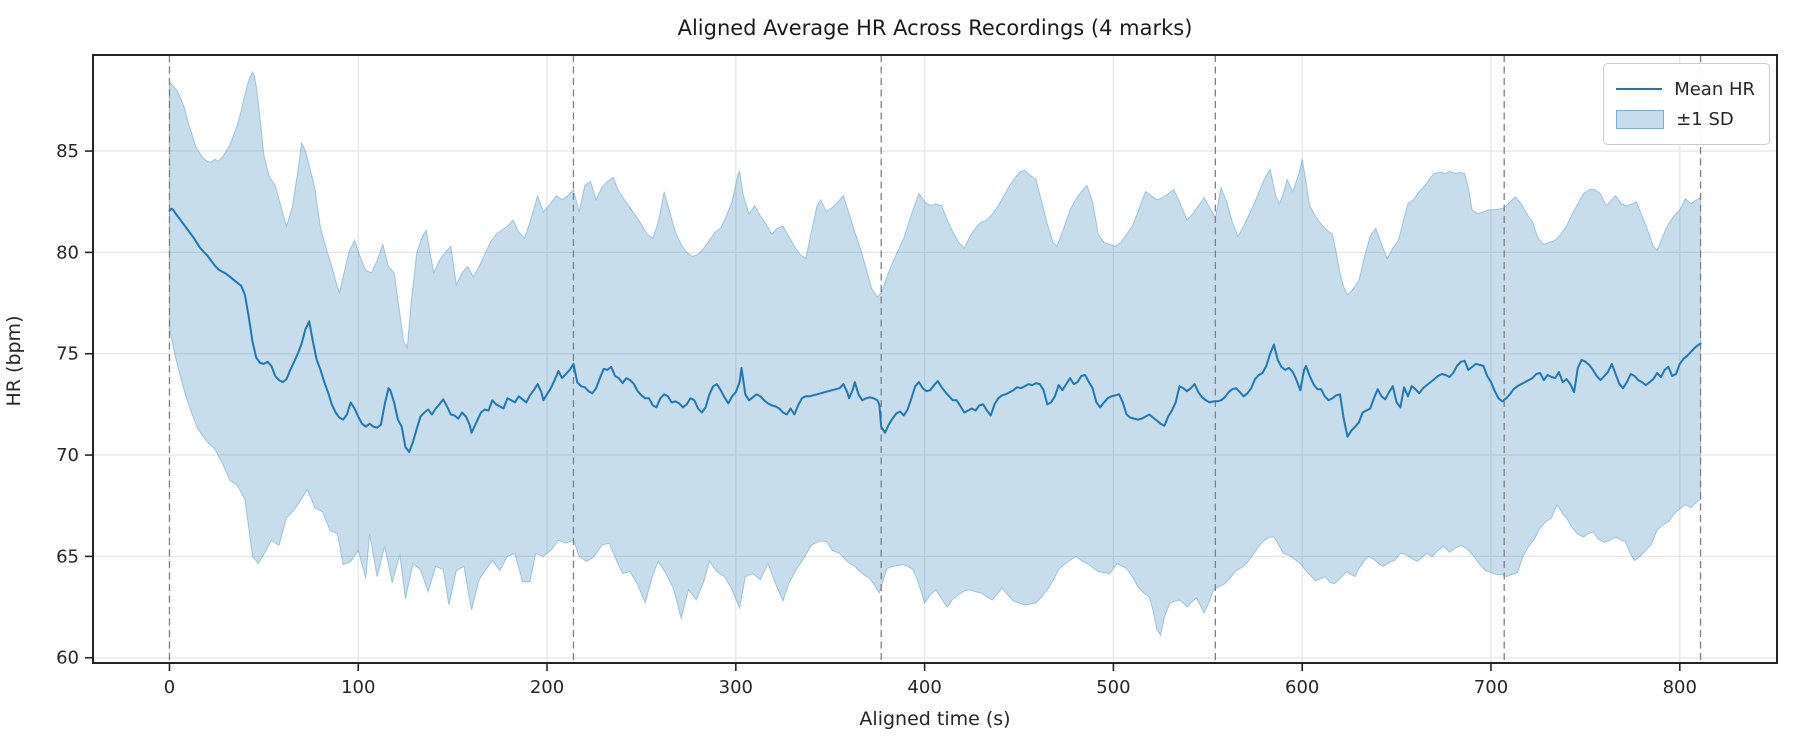  Describe the element at coordinates (67, 354) in the screenshot. I see `y-tick-label-75: 75` at that location.